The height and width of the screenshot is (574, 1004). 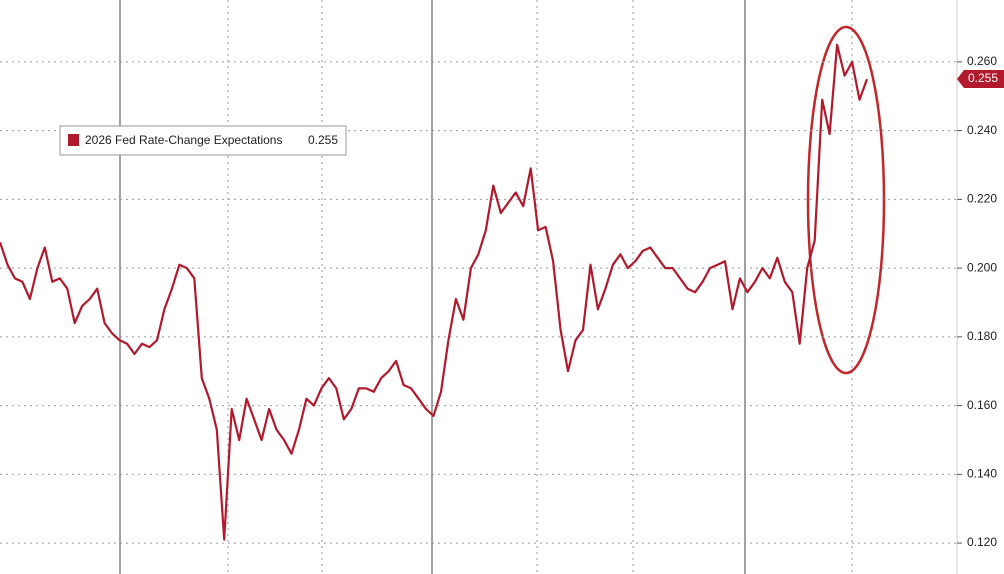 I want to click on y-tick-label: 0.140, so click(x=982, y=473).